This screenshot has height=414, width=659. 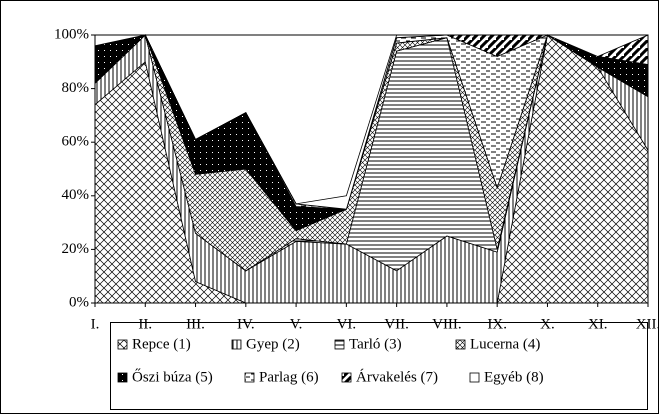 I want to click on x-tick-label: XI., so click(x=598, y=324).